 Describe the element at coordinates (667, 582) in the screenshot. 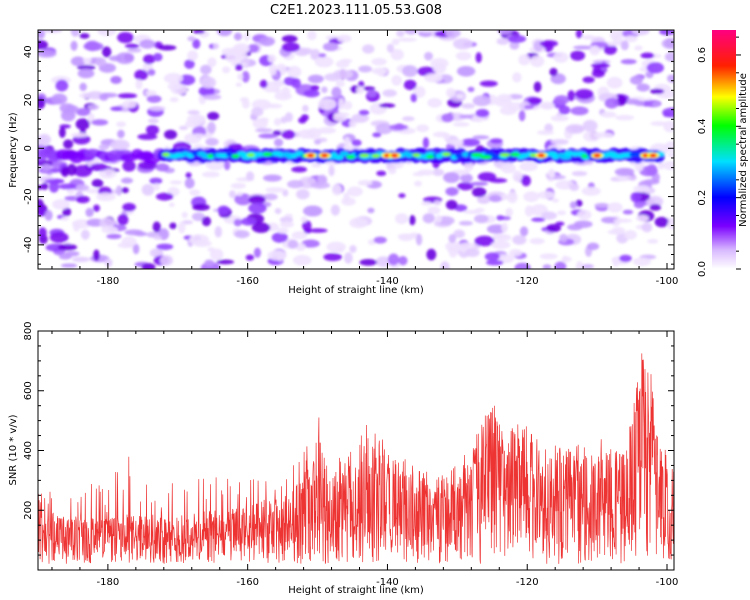

I see `snr-x-tick-label: -100` at that location.